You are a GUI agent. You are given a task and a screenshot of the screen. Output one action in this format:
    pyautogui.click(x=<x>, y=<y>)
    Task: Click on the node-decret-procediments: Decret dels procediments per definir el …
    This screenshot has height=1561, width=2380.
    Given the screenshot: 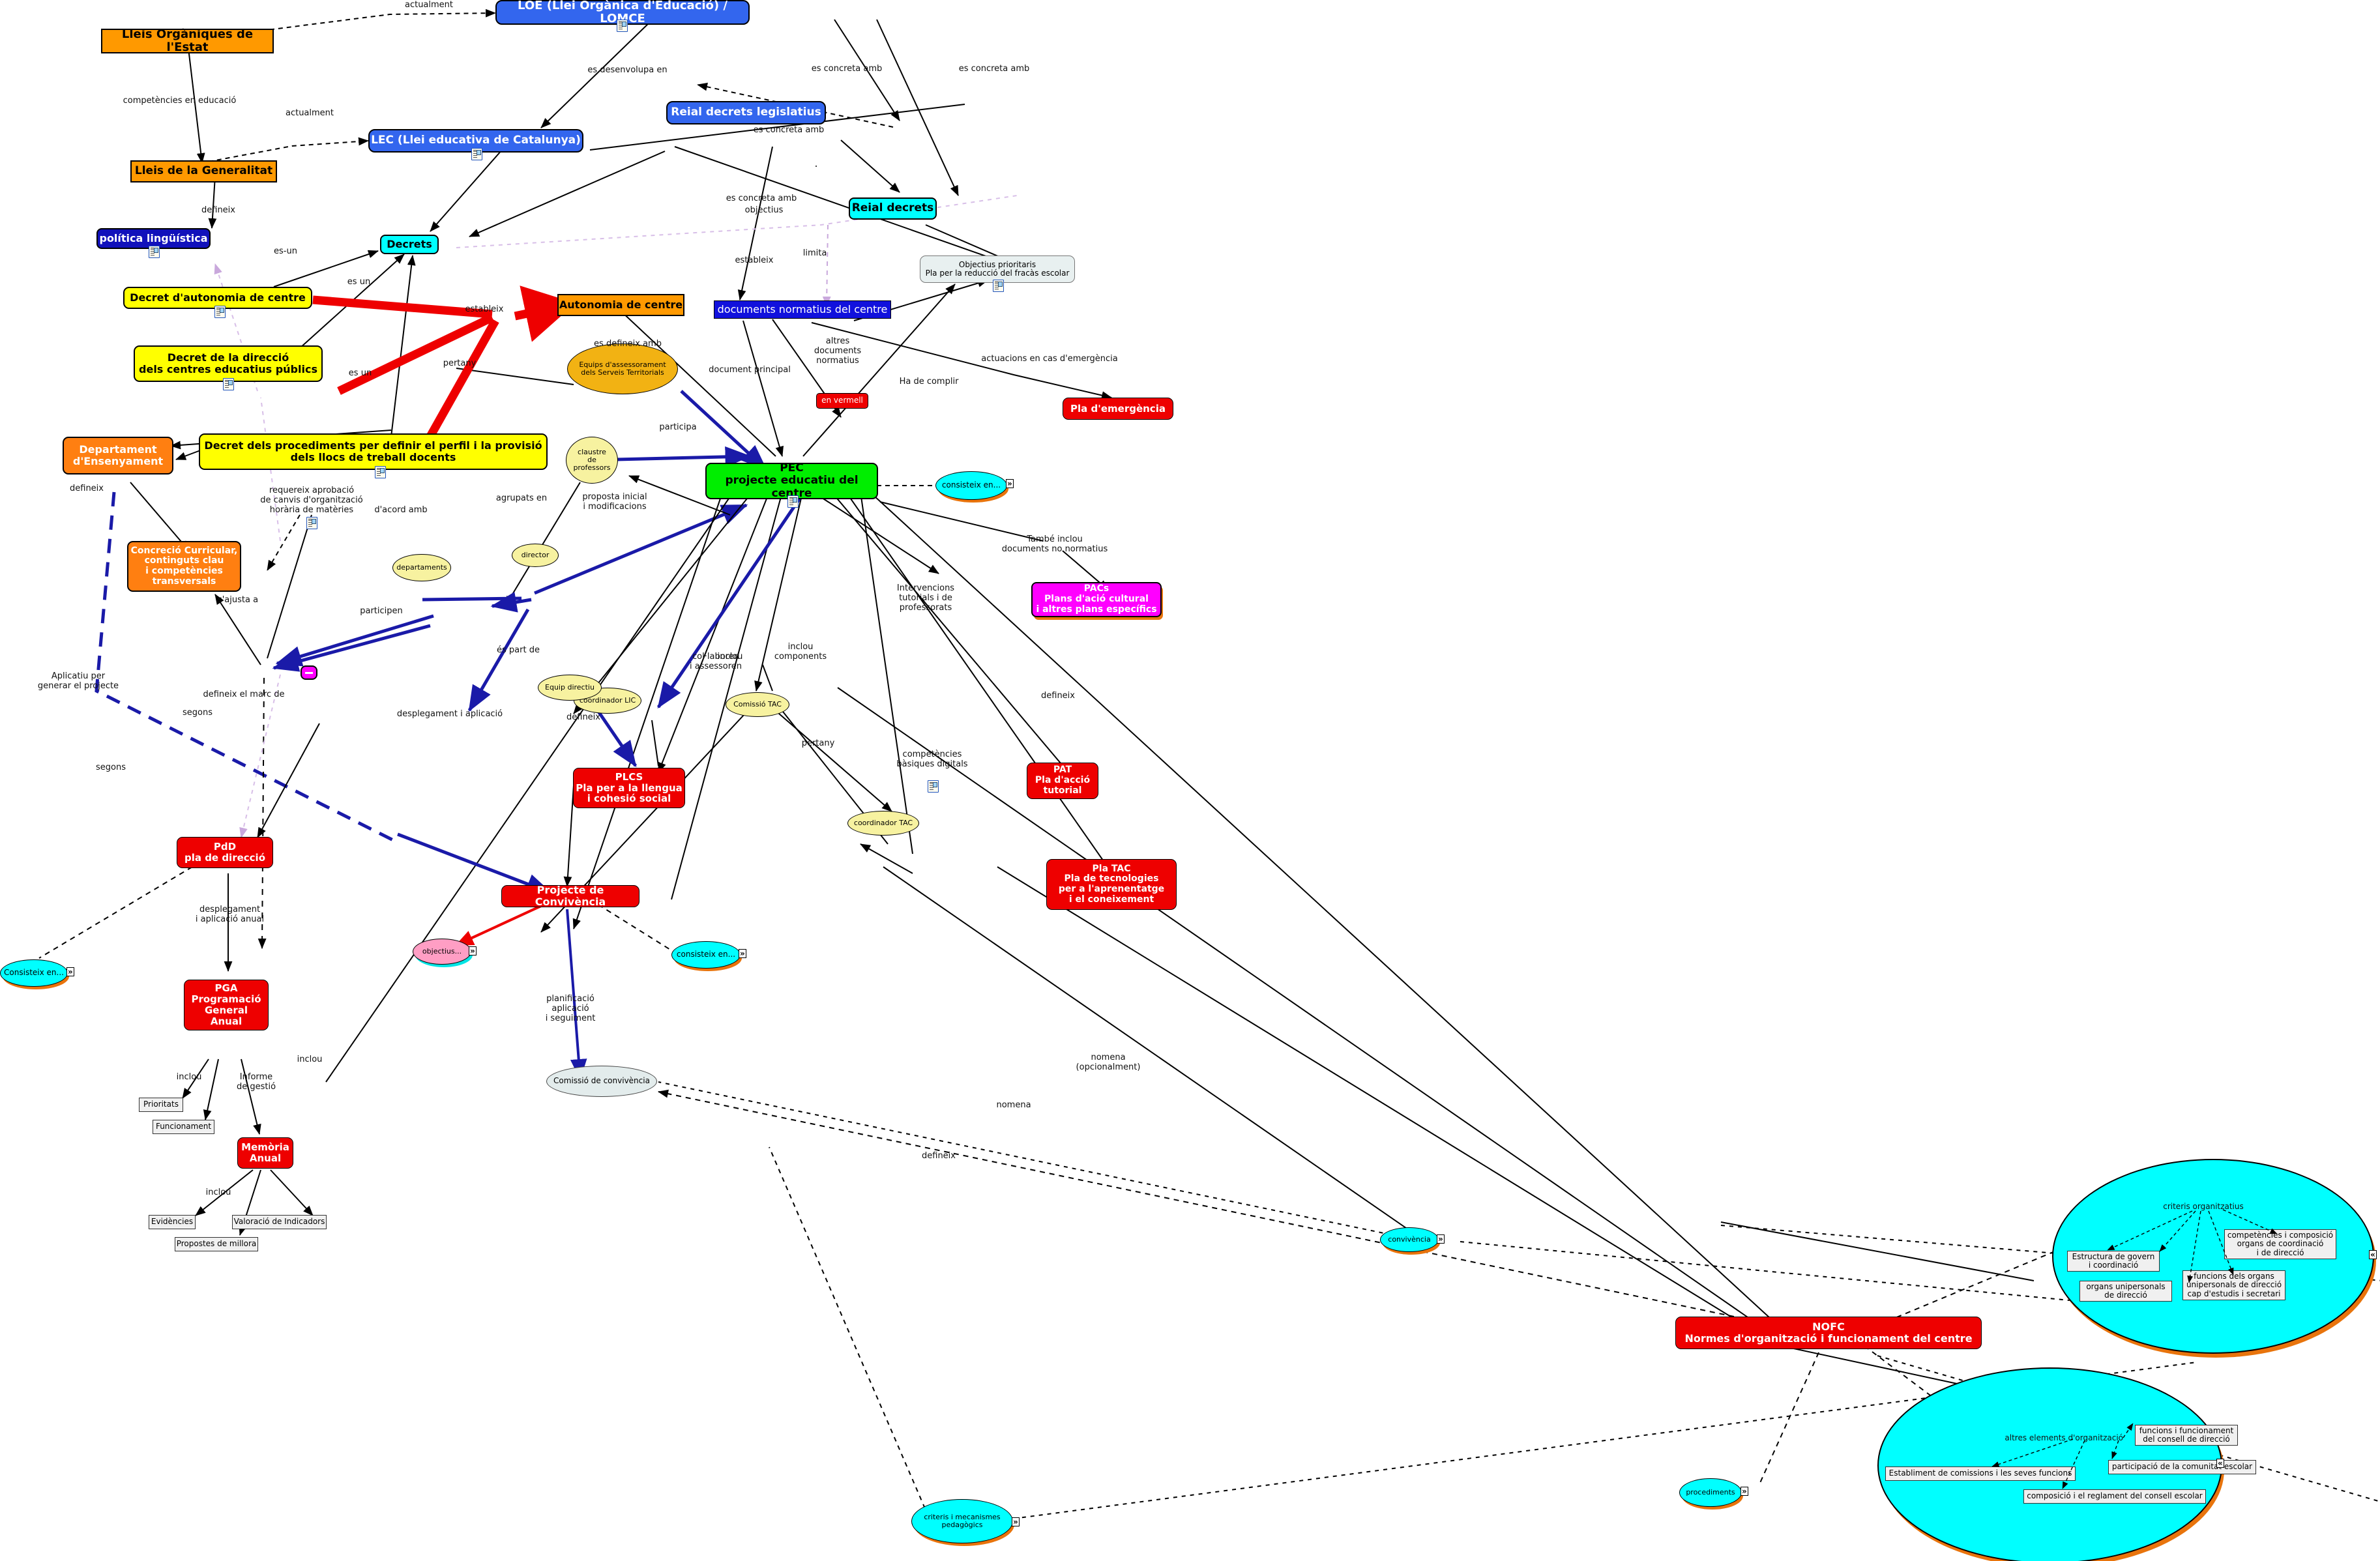 What is the action you would take?
    pyautogui.click(x=373, y=451)
    